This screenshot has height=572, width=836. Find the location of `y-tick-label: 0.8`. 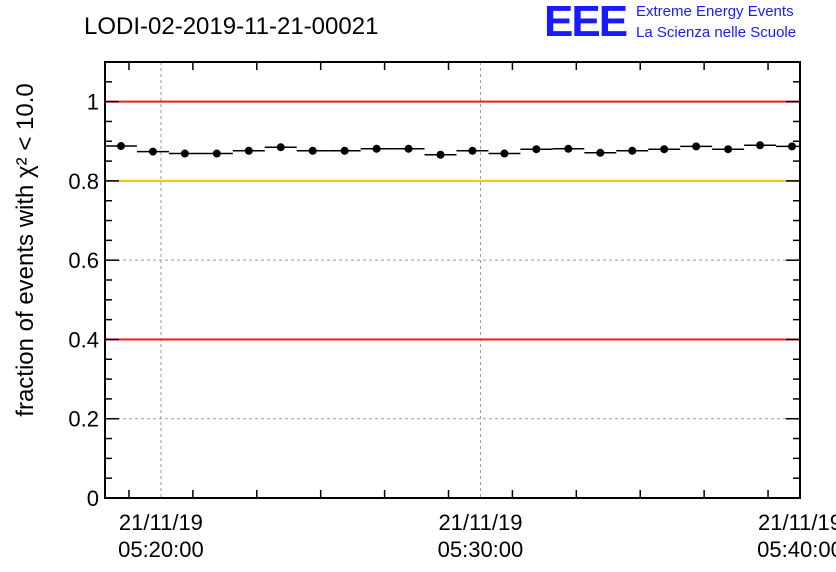

y-tick-label: 0.8 is located at coordinates (83, 181).